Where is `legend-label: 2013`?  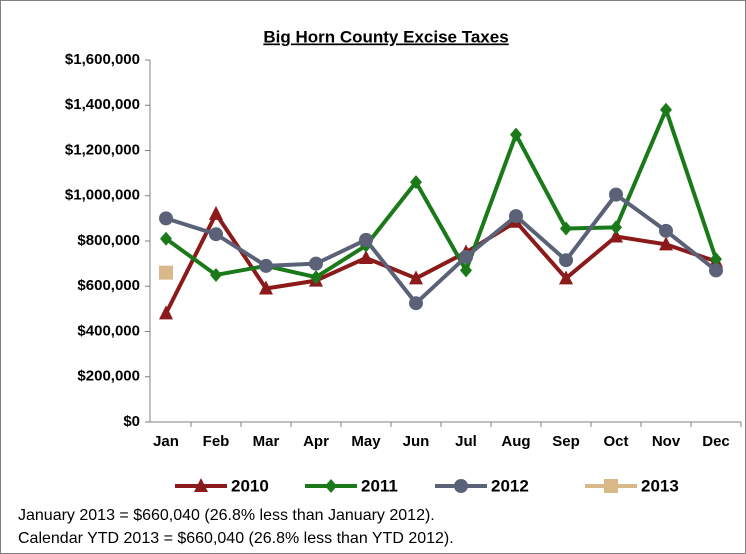 legend-label: 2013 is located at coordinates (660, 485).